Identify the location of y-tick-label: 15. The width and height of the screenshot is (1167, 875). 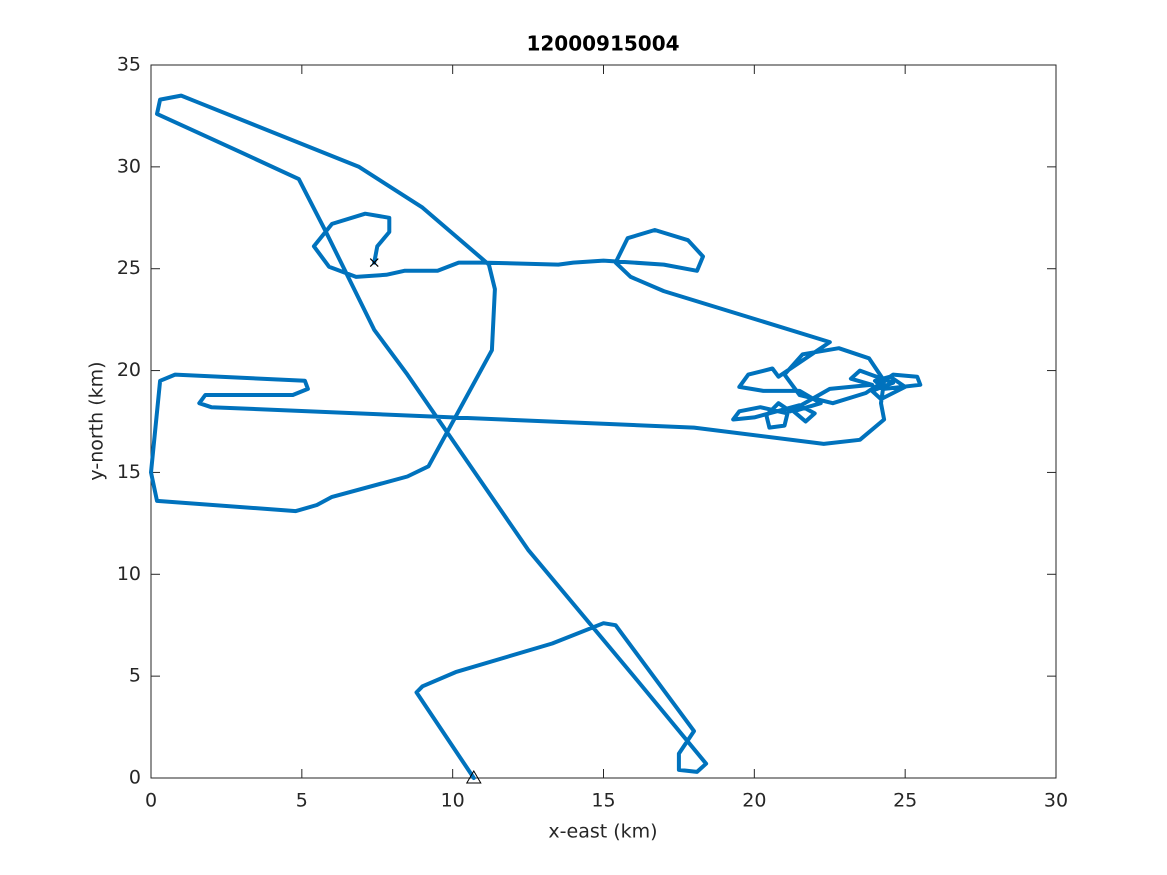
(129, 472).